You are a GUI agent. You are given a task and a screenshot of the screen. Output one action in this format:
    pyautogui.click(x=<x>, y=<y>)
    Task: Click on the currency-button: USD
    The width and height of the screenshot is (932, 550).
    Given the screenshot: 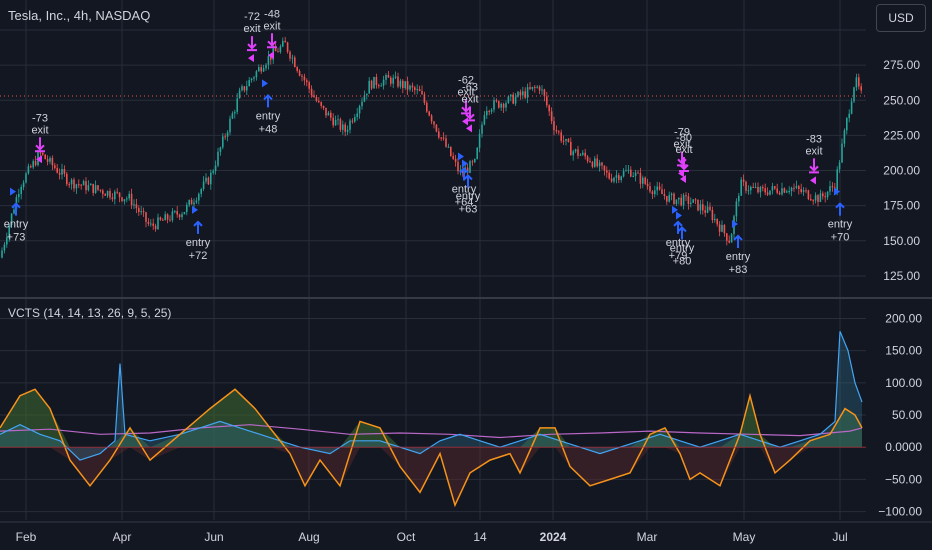 What is the action you would take?
    pyautogui.click(x=901, y=18)
    